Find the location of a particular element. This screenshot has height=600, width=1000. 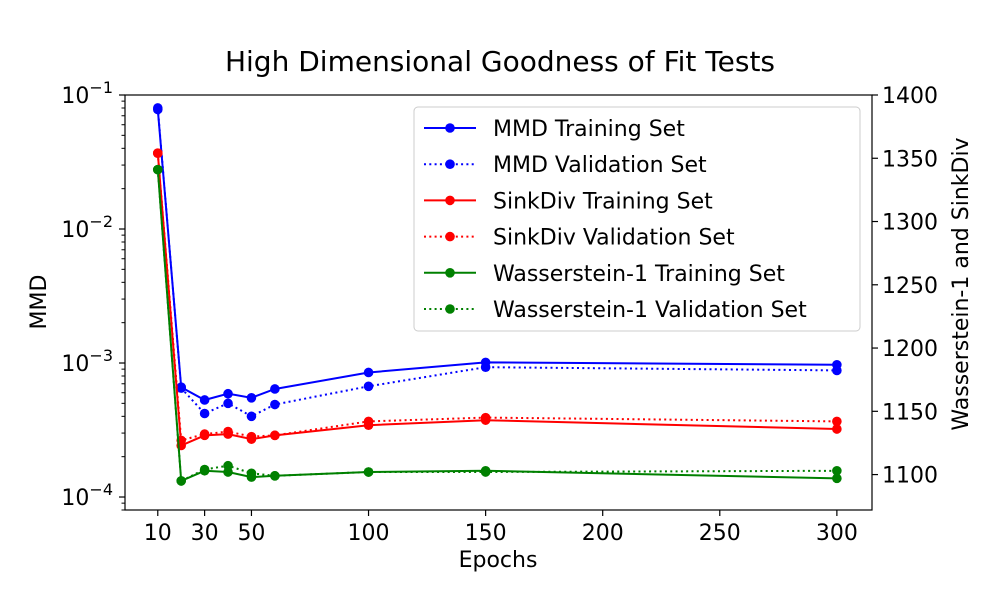

left-tick-label: 10⁻⁴ is located at coordinates (87, 495).